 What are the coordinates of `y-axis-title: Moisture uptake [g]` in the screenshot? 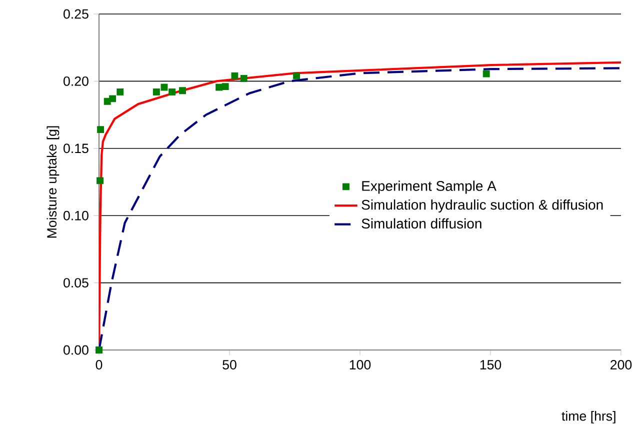 It's located at (53, 182).